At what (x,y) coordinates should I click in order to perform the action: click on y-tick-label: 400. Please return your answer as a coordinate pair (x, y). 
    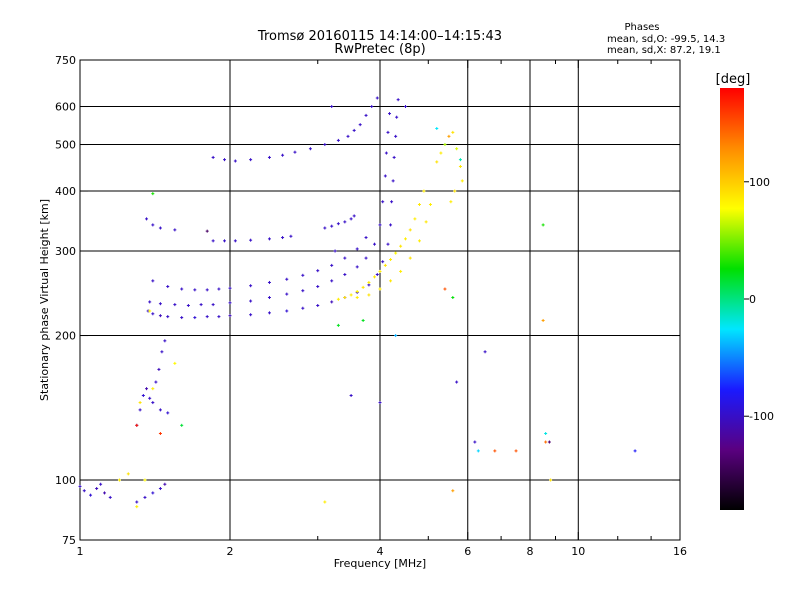
    Looking at the image, I should click on (65, 191).